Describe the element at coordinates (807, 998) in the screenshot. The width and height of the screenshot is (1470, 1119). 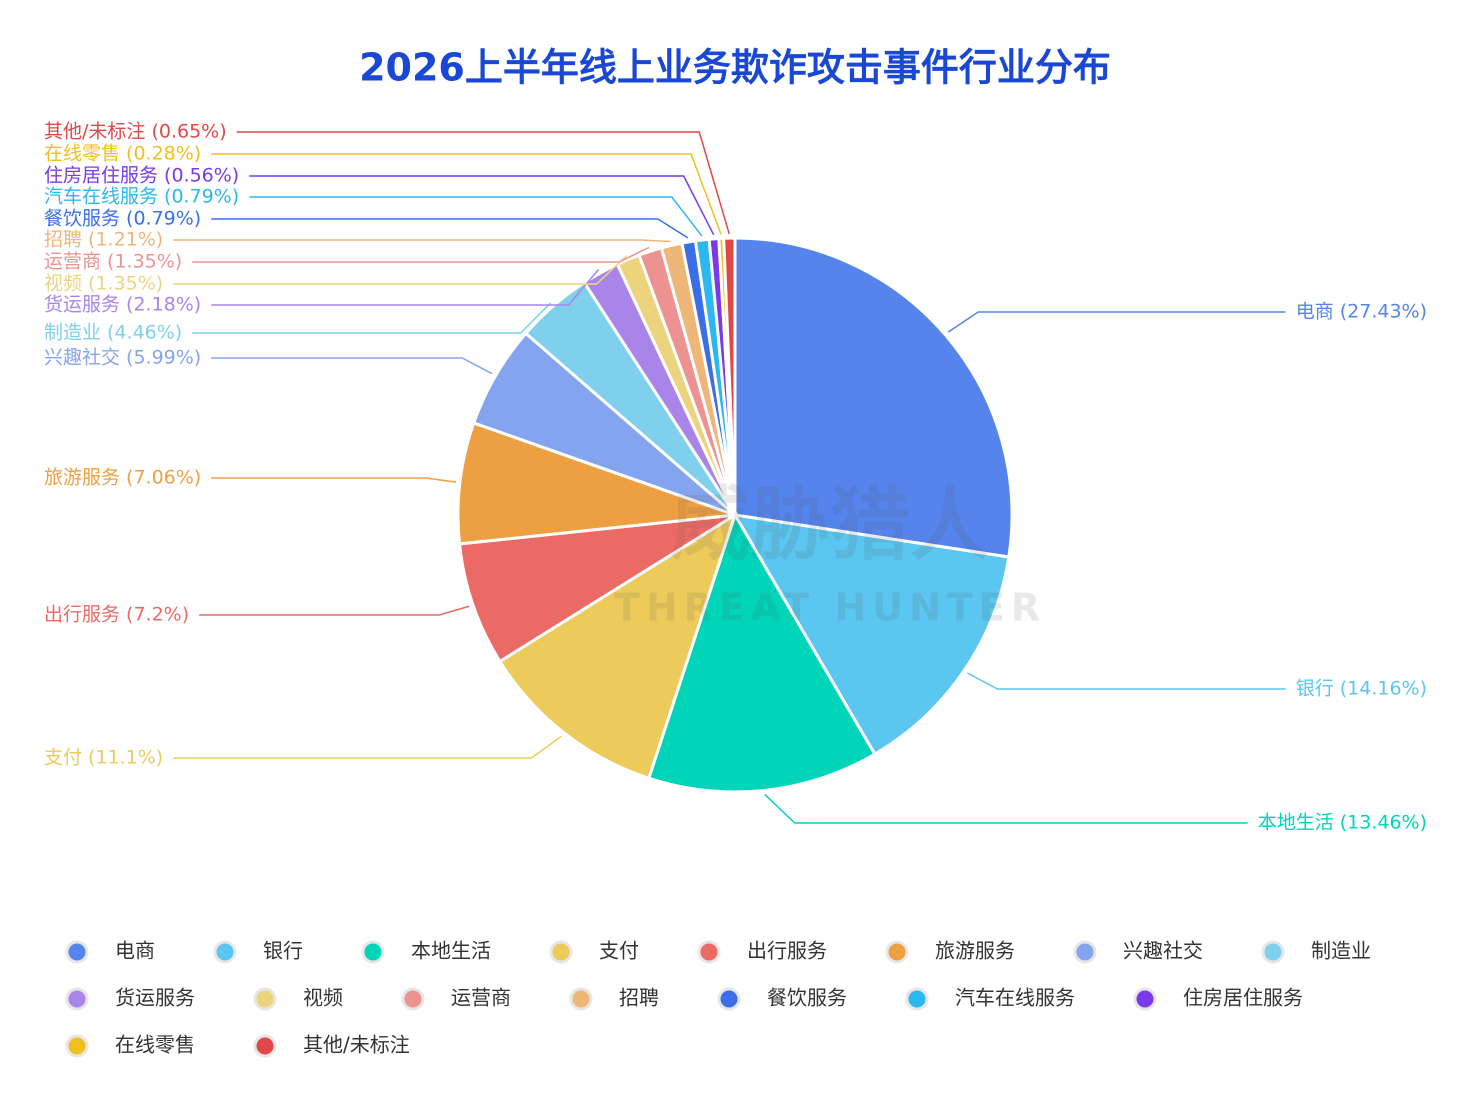
I see `legend-label: 餐饮服务` at that location.